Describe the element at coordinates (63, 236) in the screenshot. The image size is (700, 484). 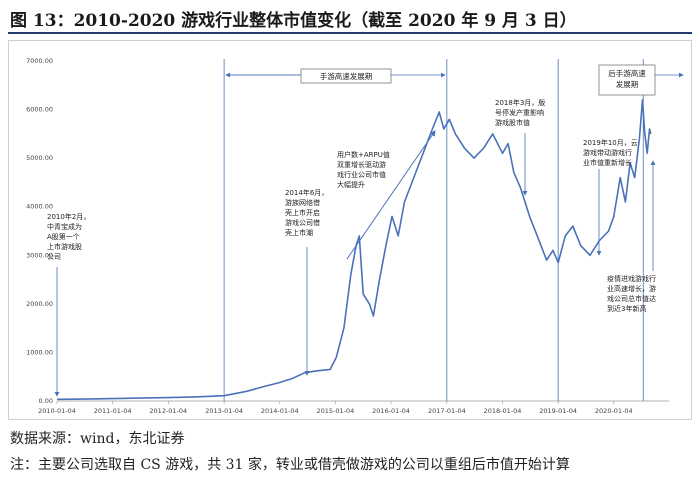
I see `annotation-text: A股第一个` at that location.